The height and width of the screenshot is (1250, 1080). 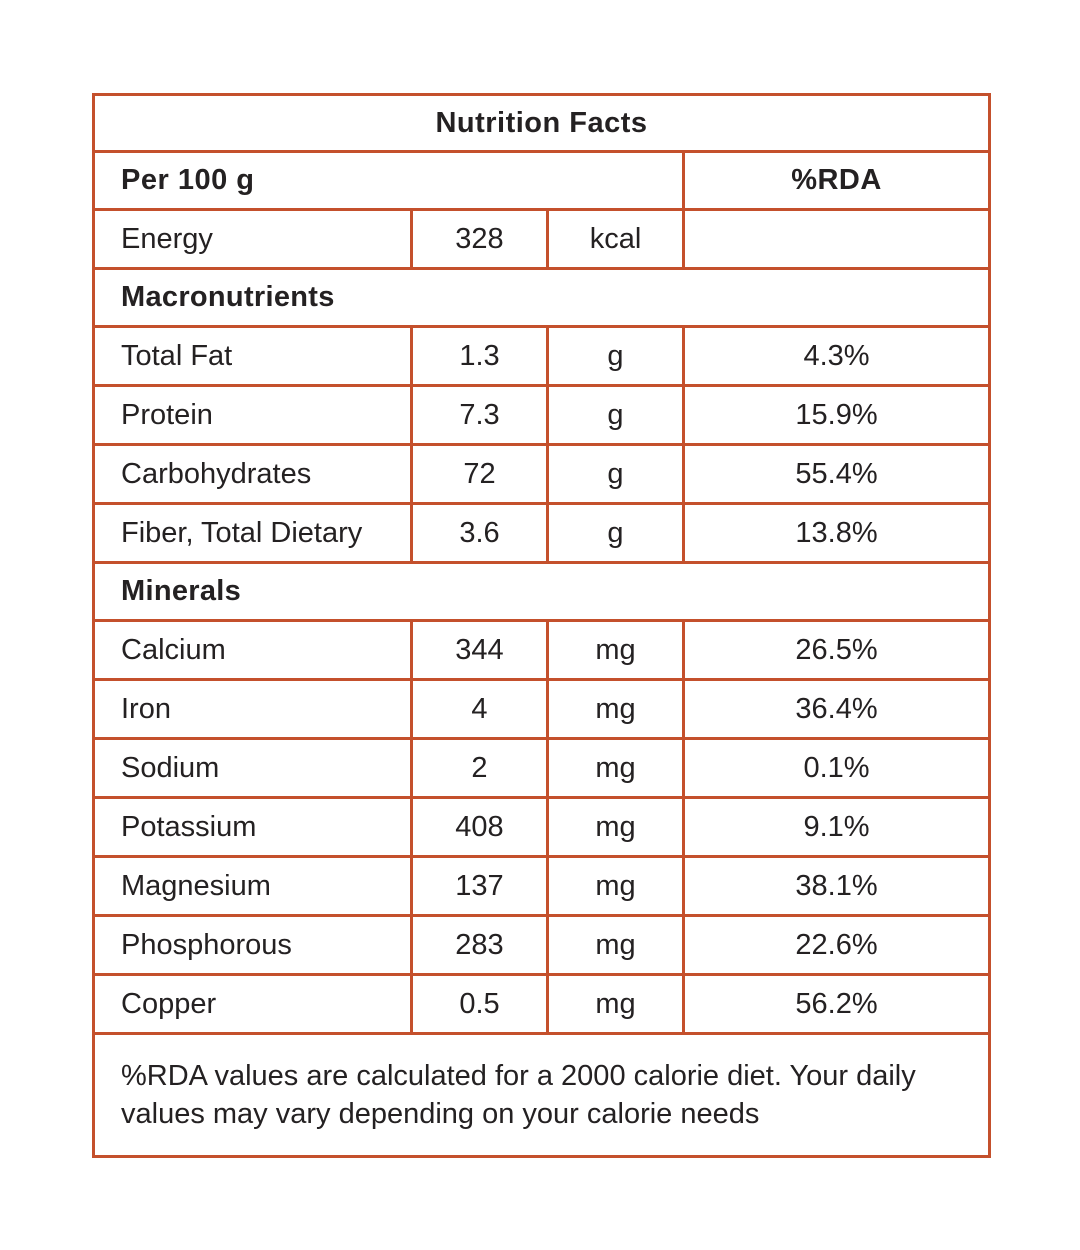 I want to click on nutrient-row-carbohydrates: Carbohydrates 72 g 55.4%, so click(x=541, y=474).